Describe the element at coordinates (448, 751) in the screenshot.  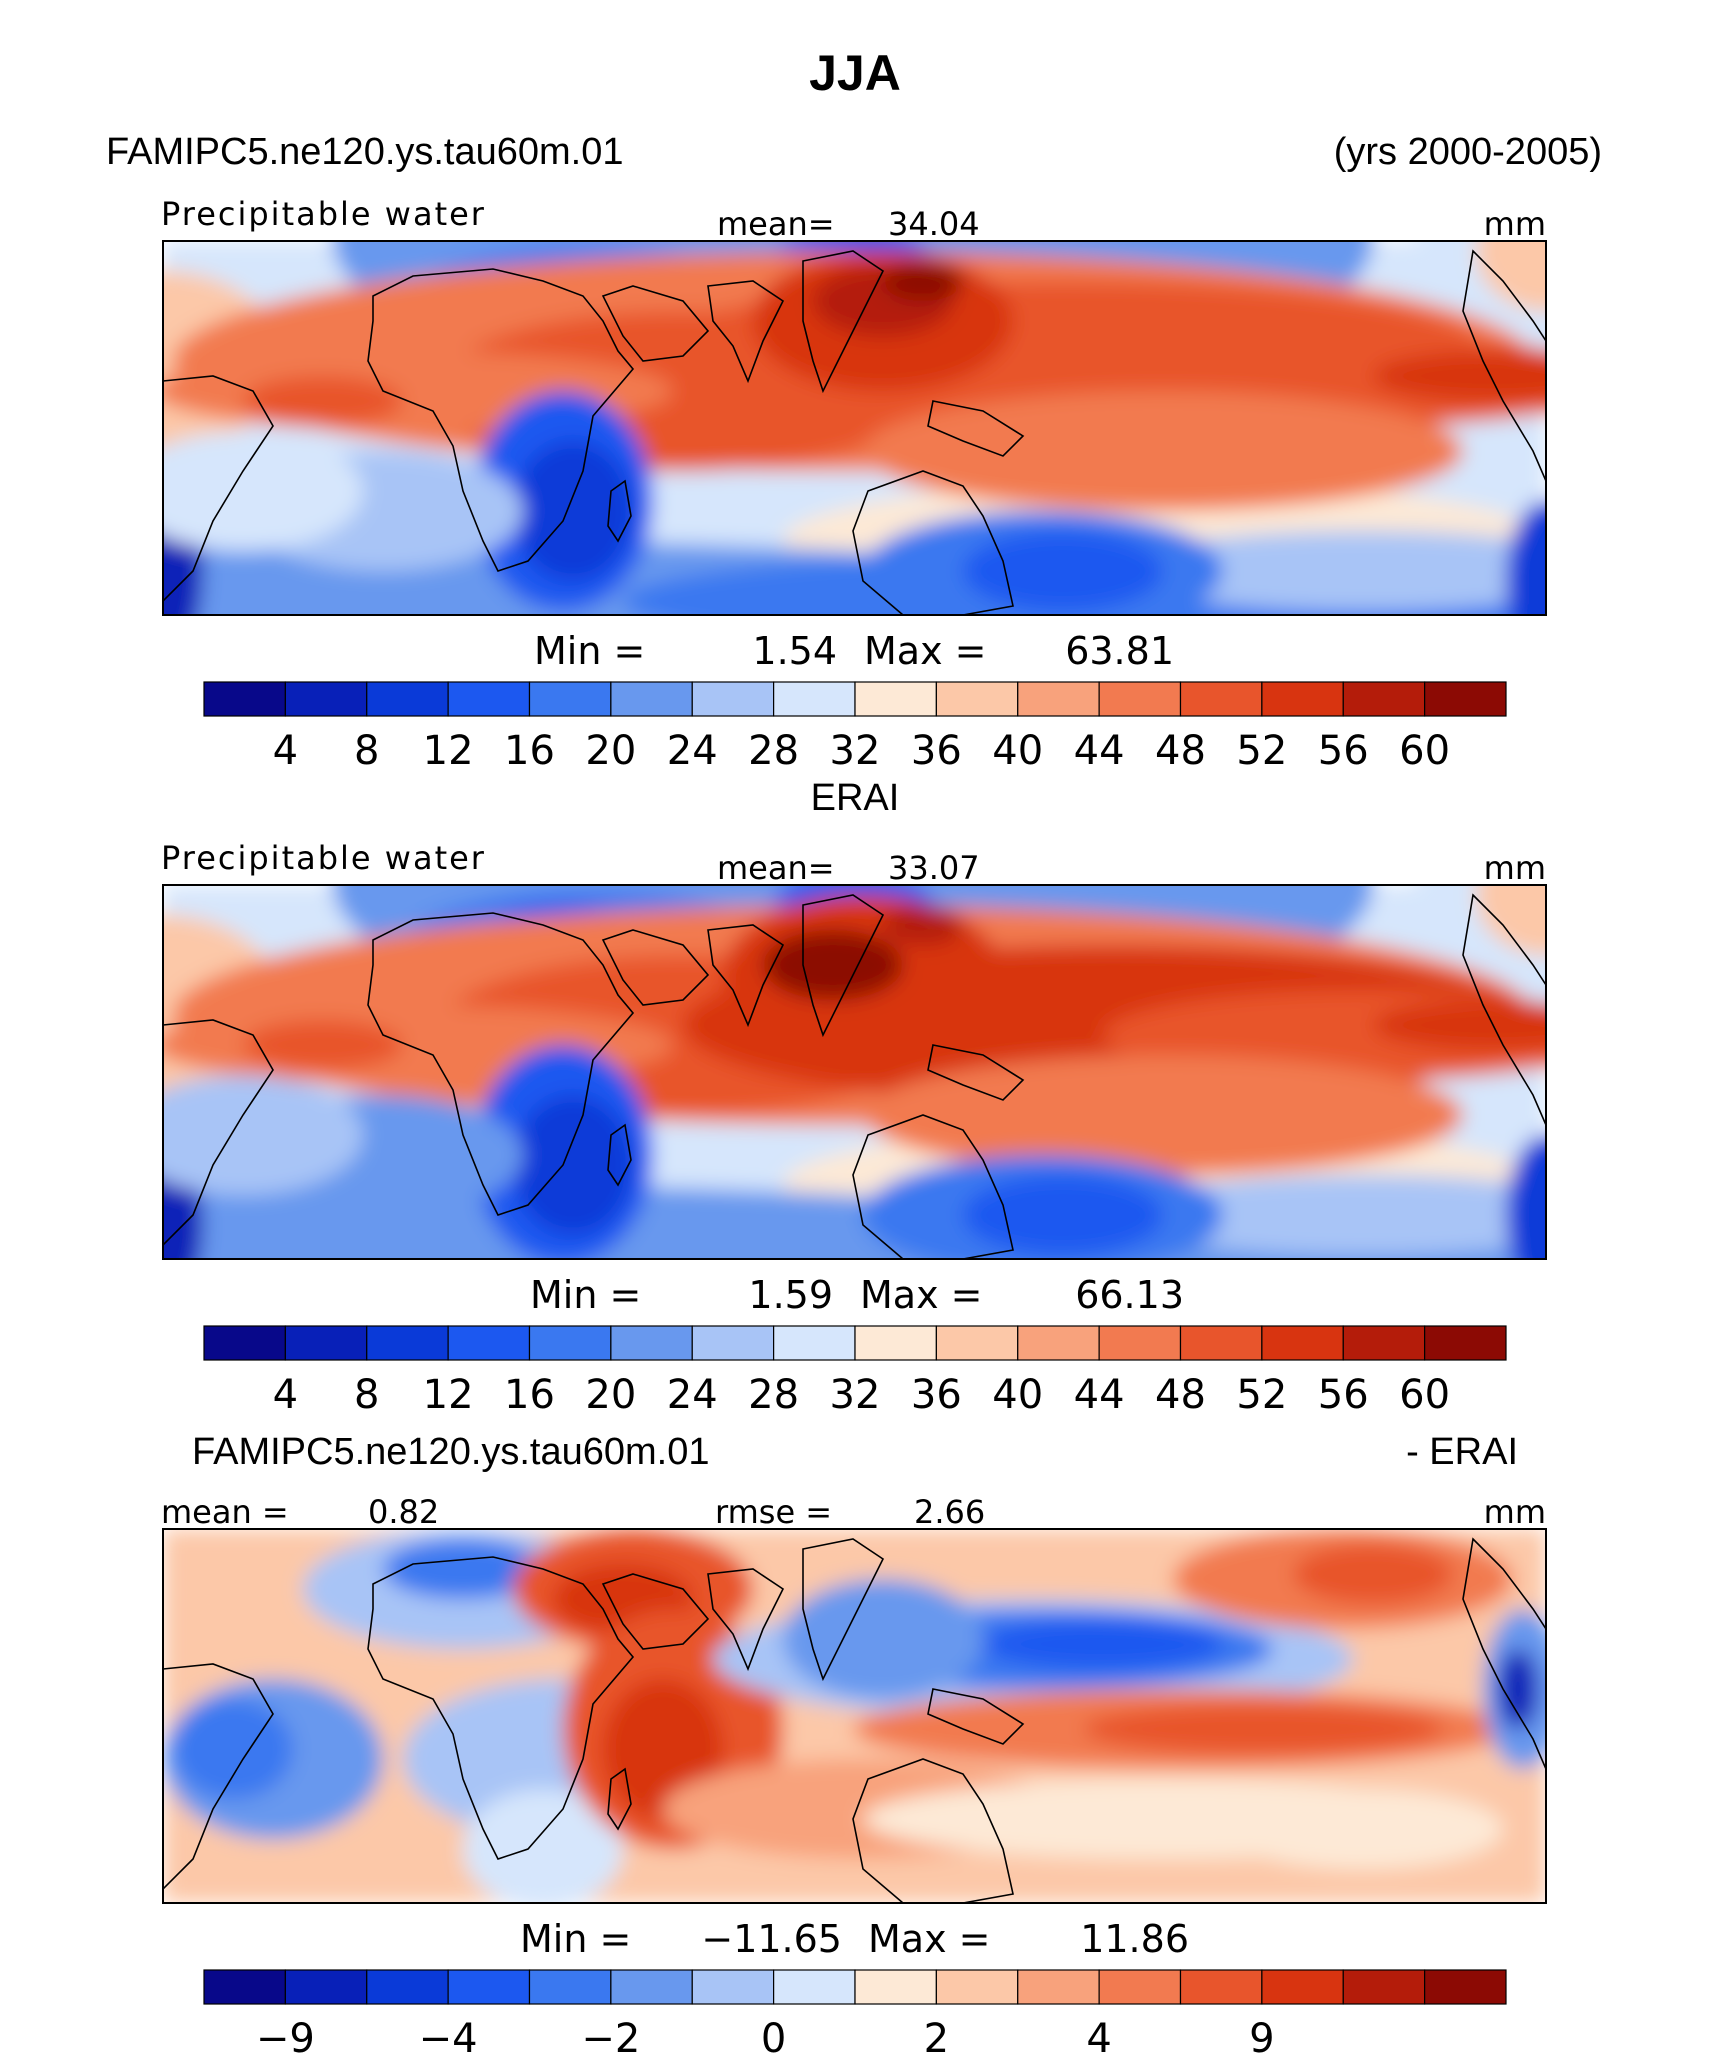
I see `colorbar-tick-label: 12` at that location.